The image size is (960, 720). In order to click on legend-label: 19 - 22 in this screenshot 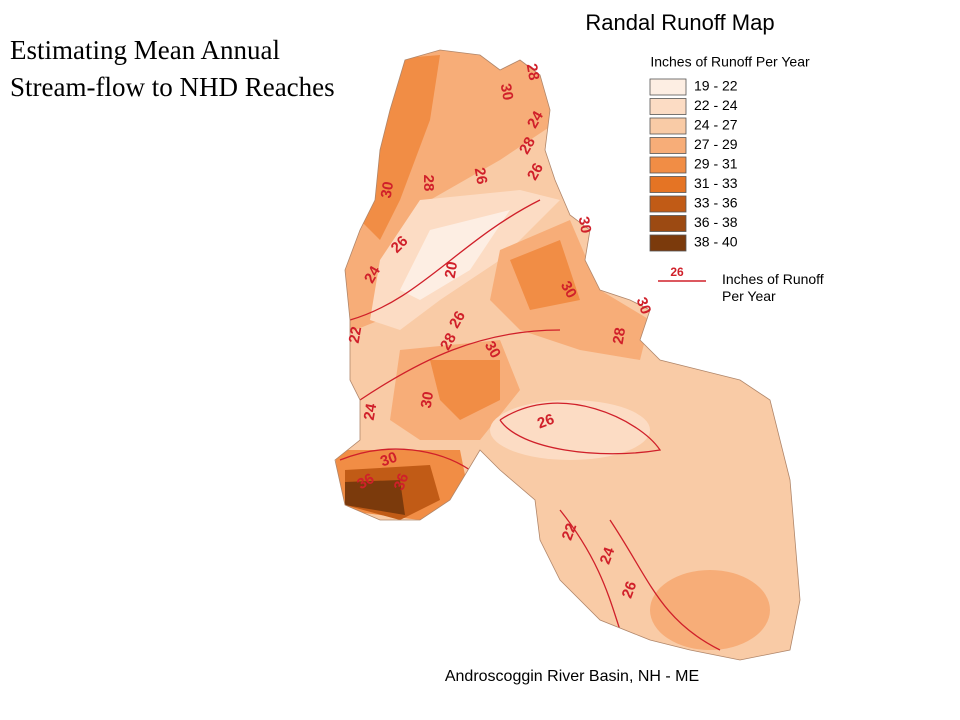, I will do `click(716, 86)`.